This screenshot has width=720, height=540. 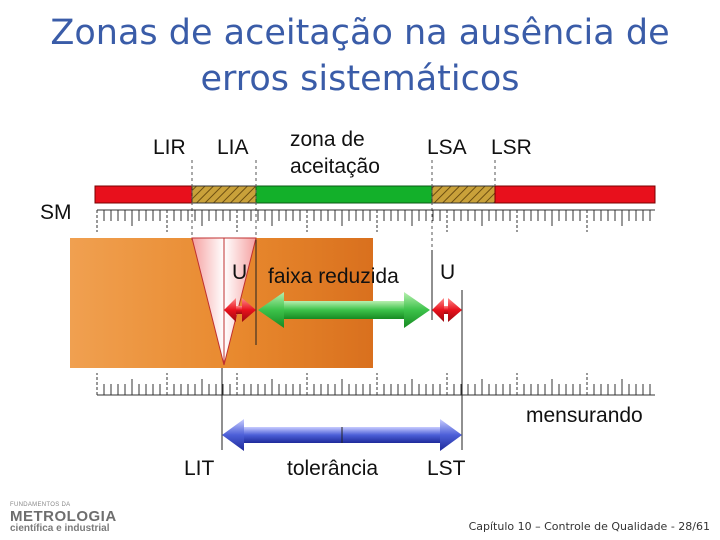 What do you see at coordinates (56, 212) in the screenshot?
I see `sm-label: SM` at bounding box center [56, 212].